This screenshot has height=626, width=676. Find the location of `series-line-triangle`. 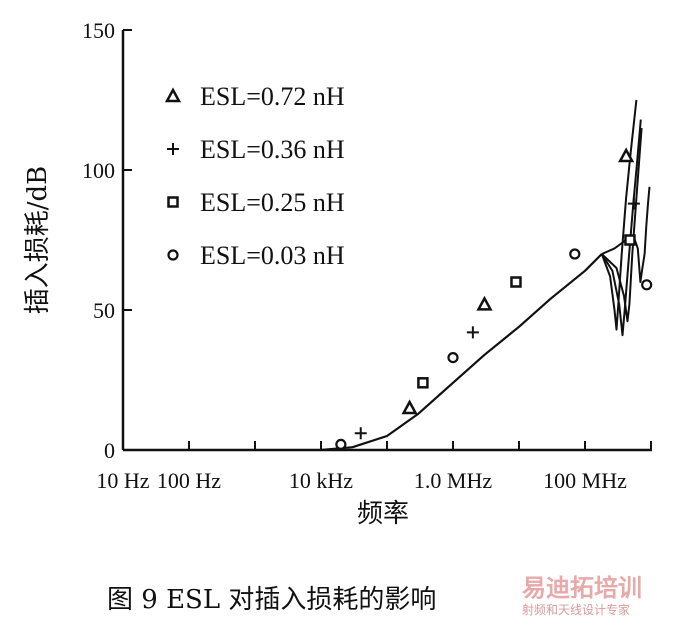

series-line-triangle is located at coordinates (619, 215).